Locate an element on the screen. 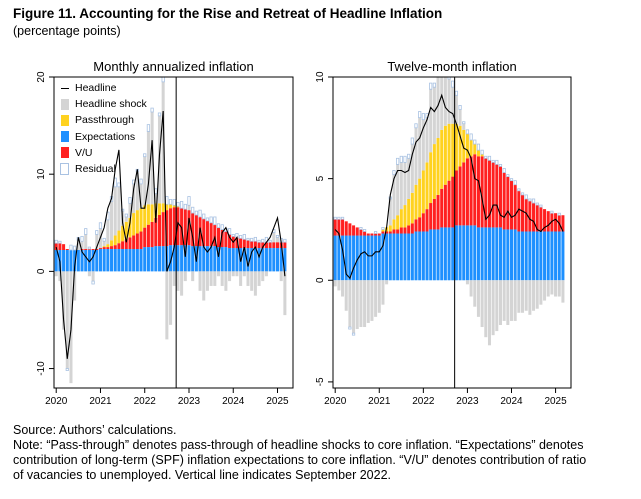 The height and width of the screenshot is (499, 641). y-tick-label: 20 is located at coordinates (41, 77).